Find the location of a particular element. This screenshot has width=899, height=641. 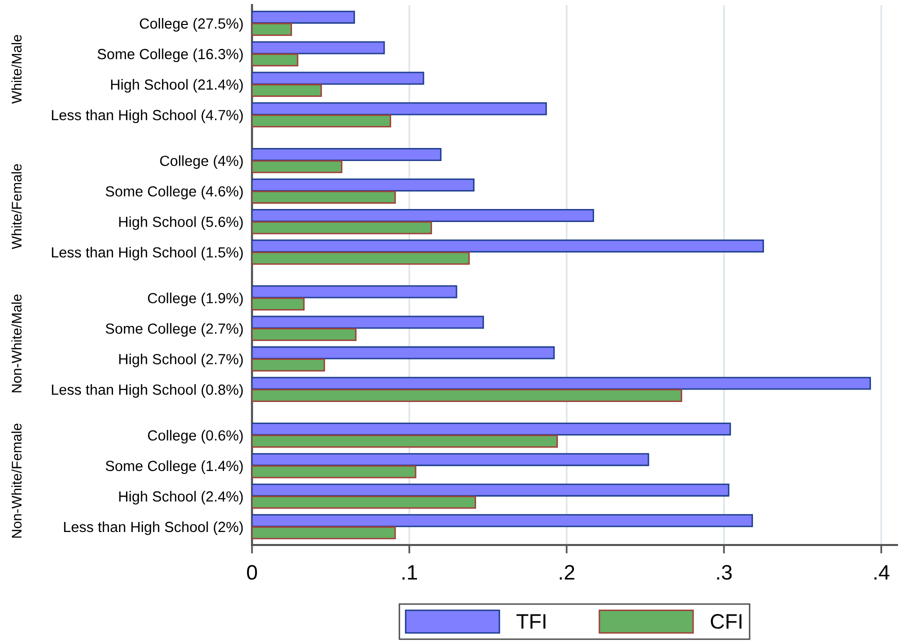

x-tick-label: .2 is located at coordinates (567, 572).